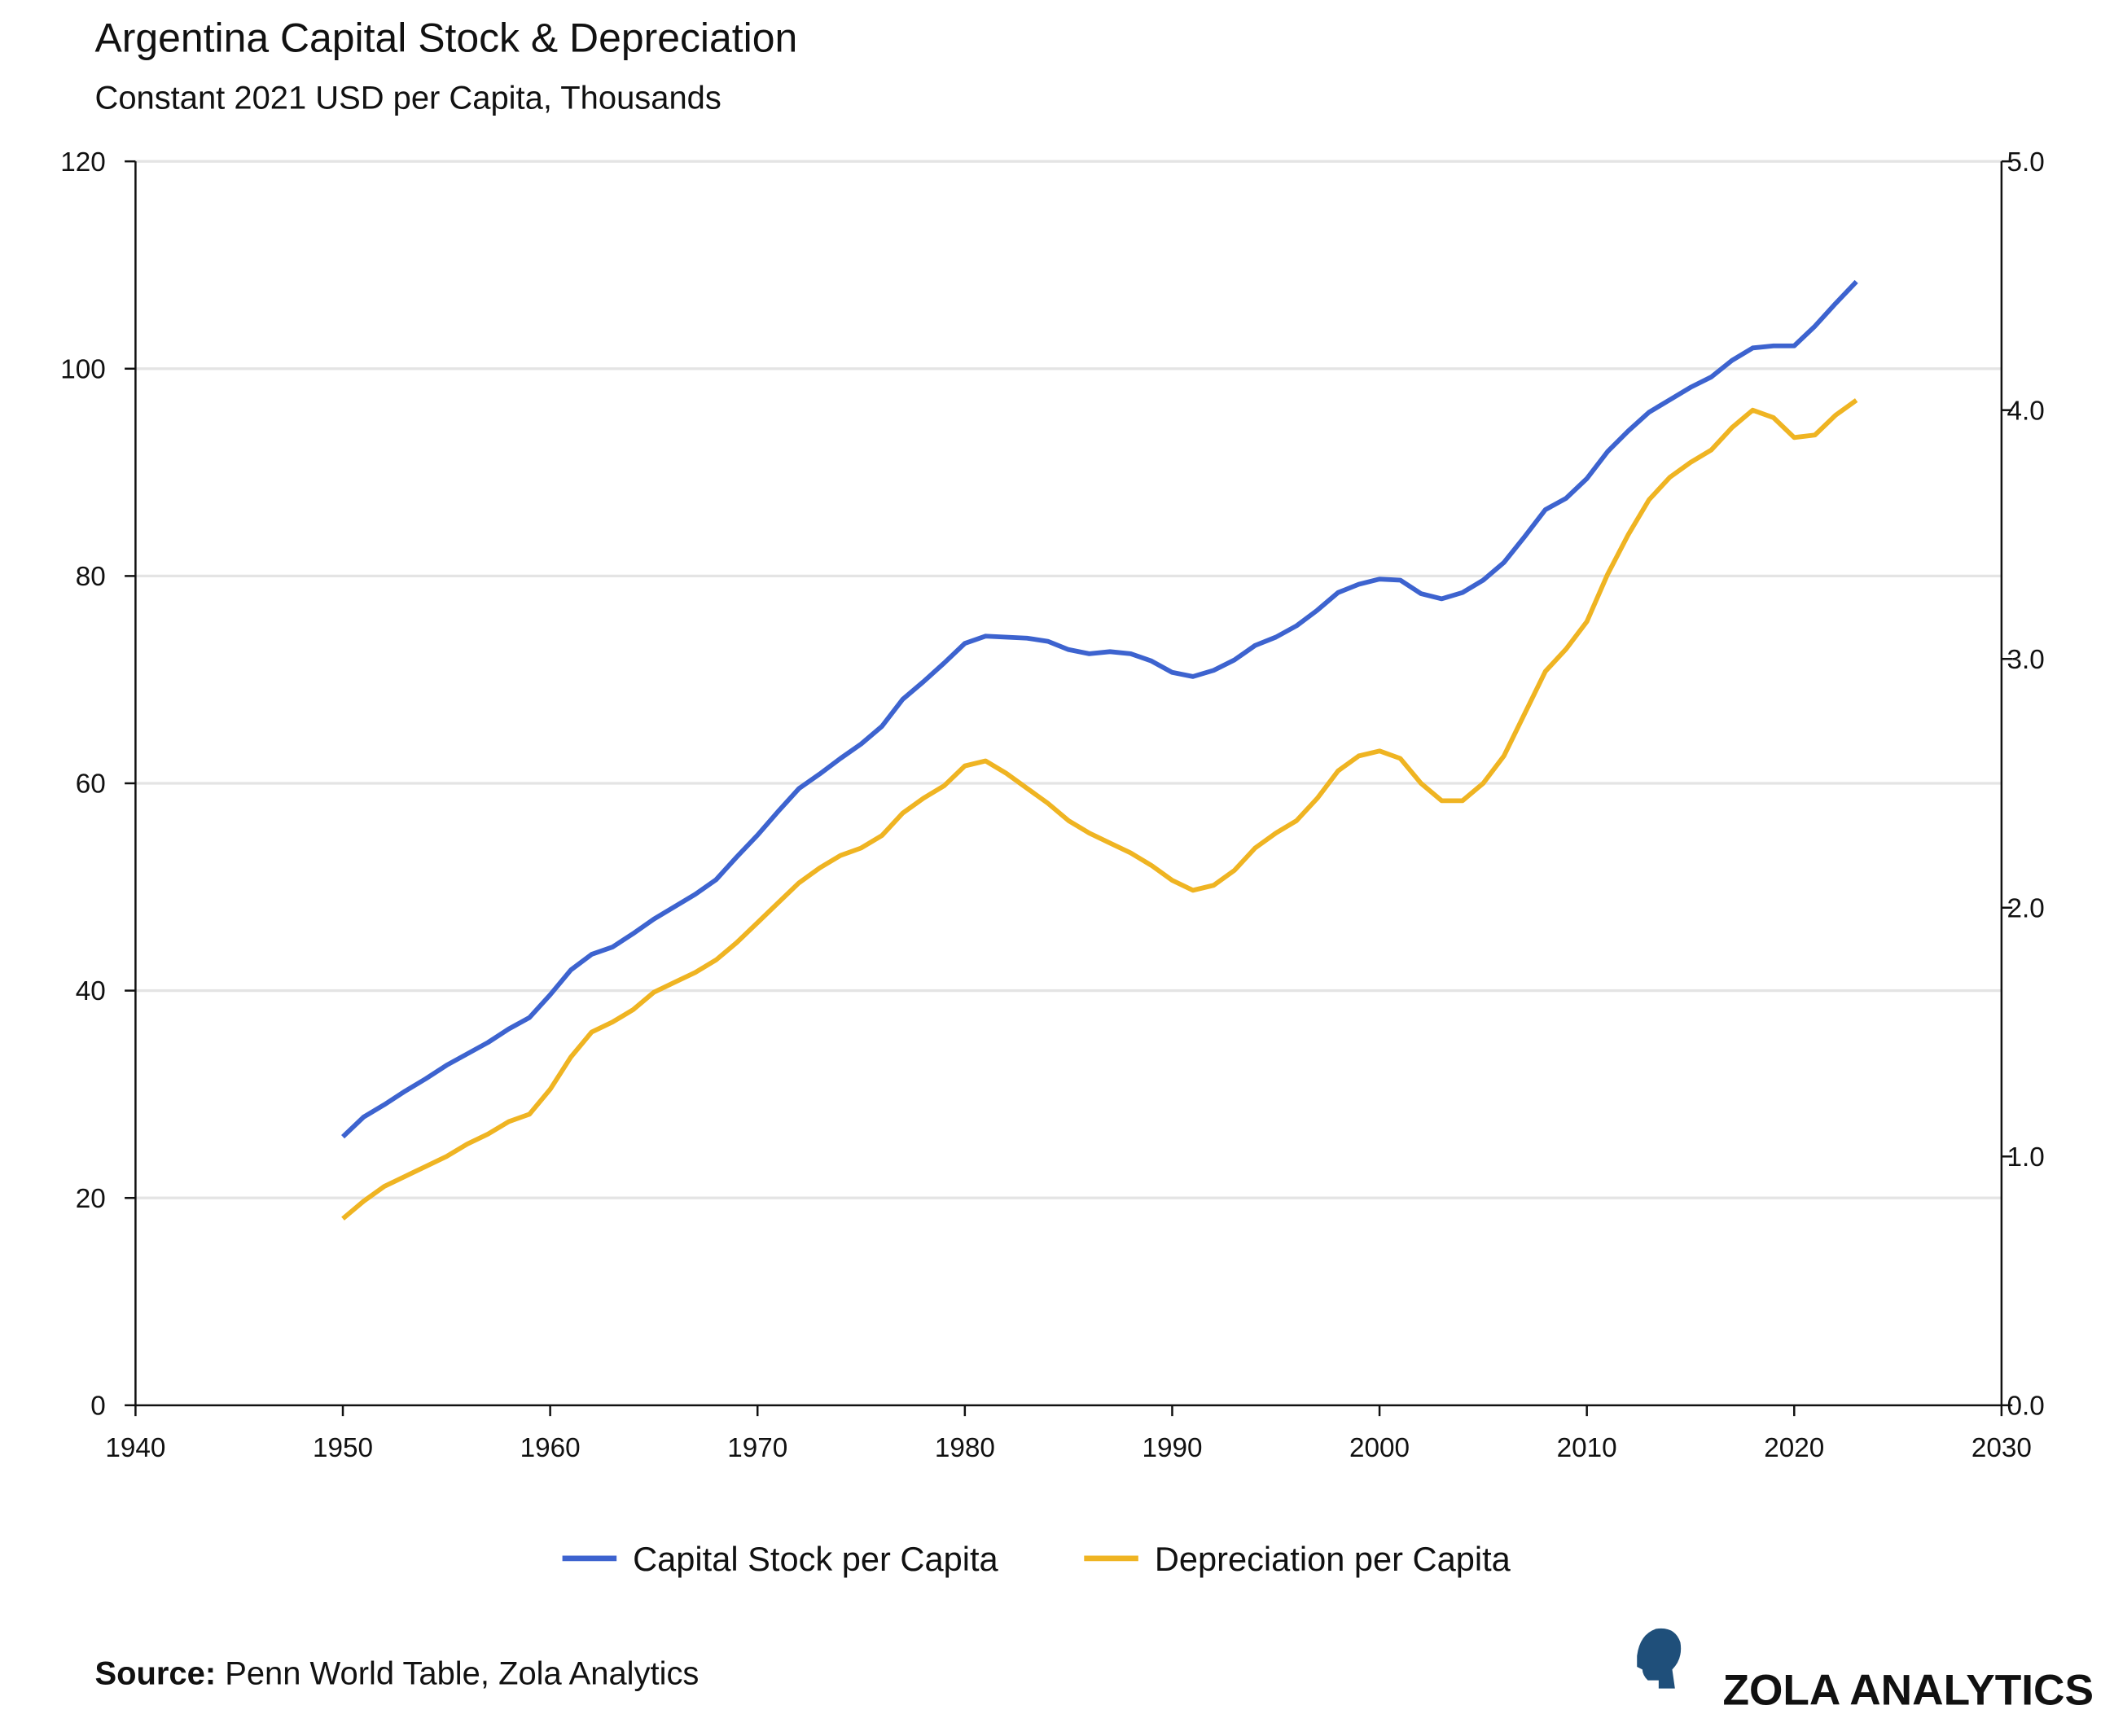 This screenshot has height=1736, width=2114. I want to click on source: Source: Penn World Table, Zola Analytics, so click(396, 1674).